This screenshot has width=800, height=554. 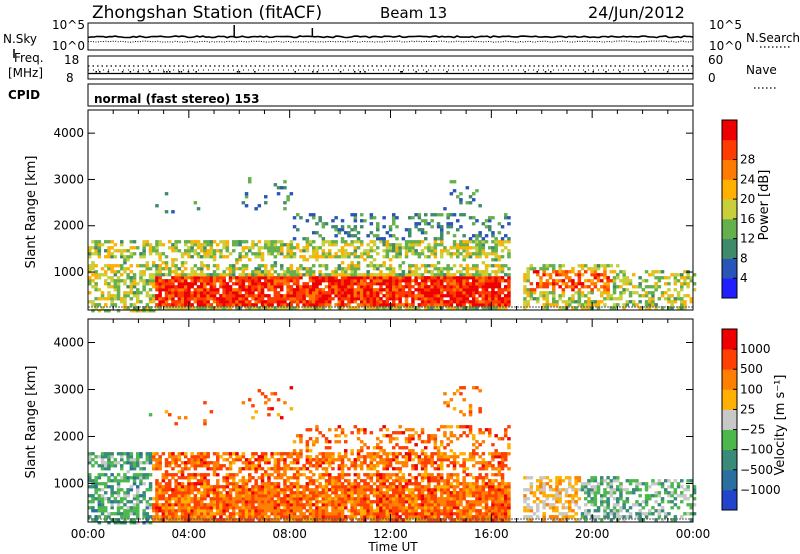 What do you see at coordinates (70, 78) in the screenshot?
I see `freq-tick-bottom: 8` at bounding box center [70, 78].